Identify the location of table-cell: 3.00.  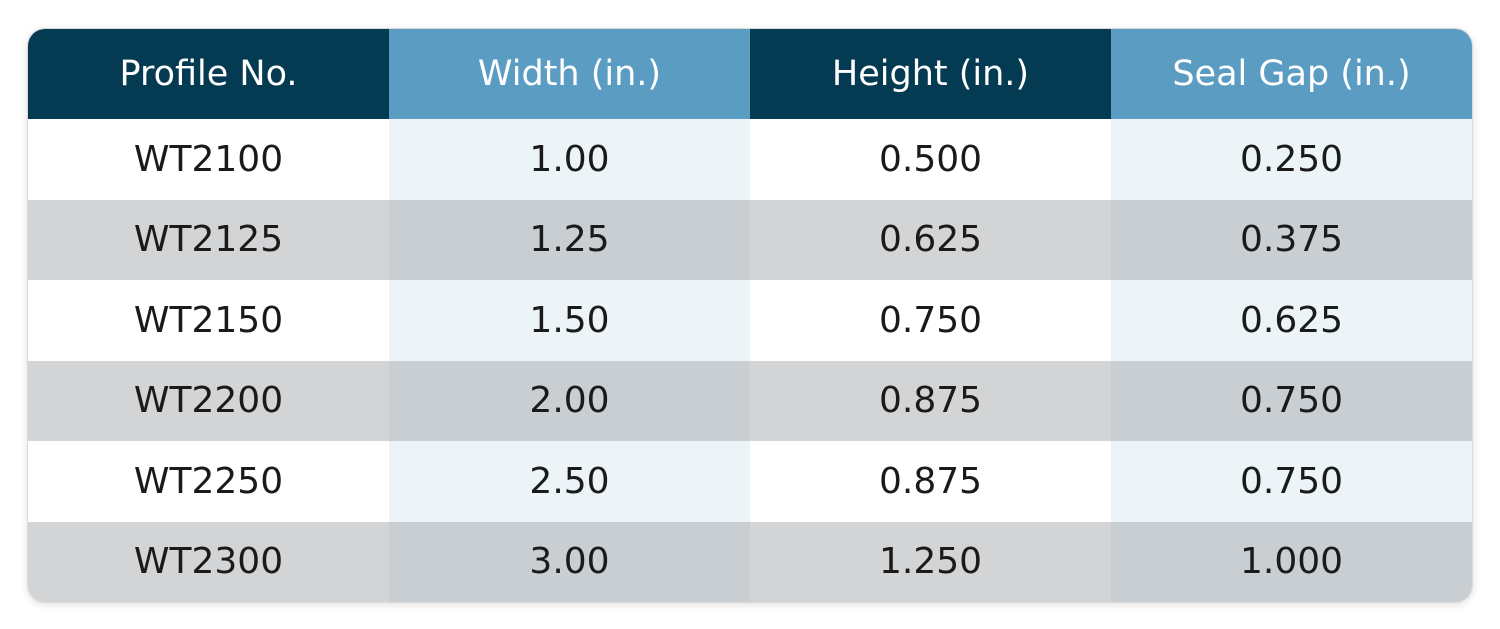
(569, 561).